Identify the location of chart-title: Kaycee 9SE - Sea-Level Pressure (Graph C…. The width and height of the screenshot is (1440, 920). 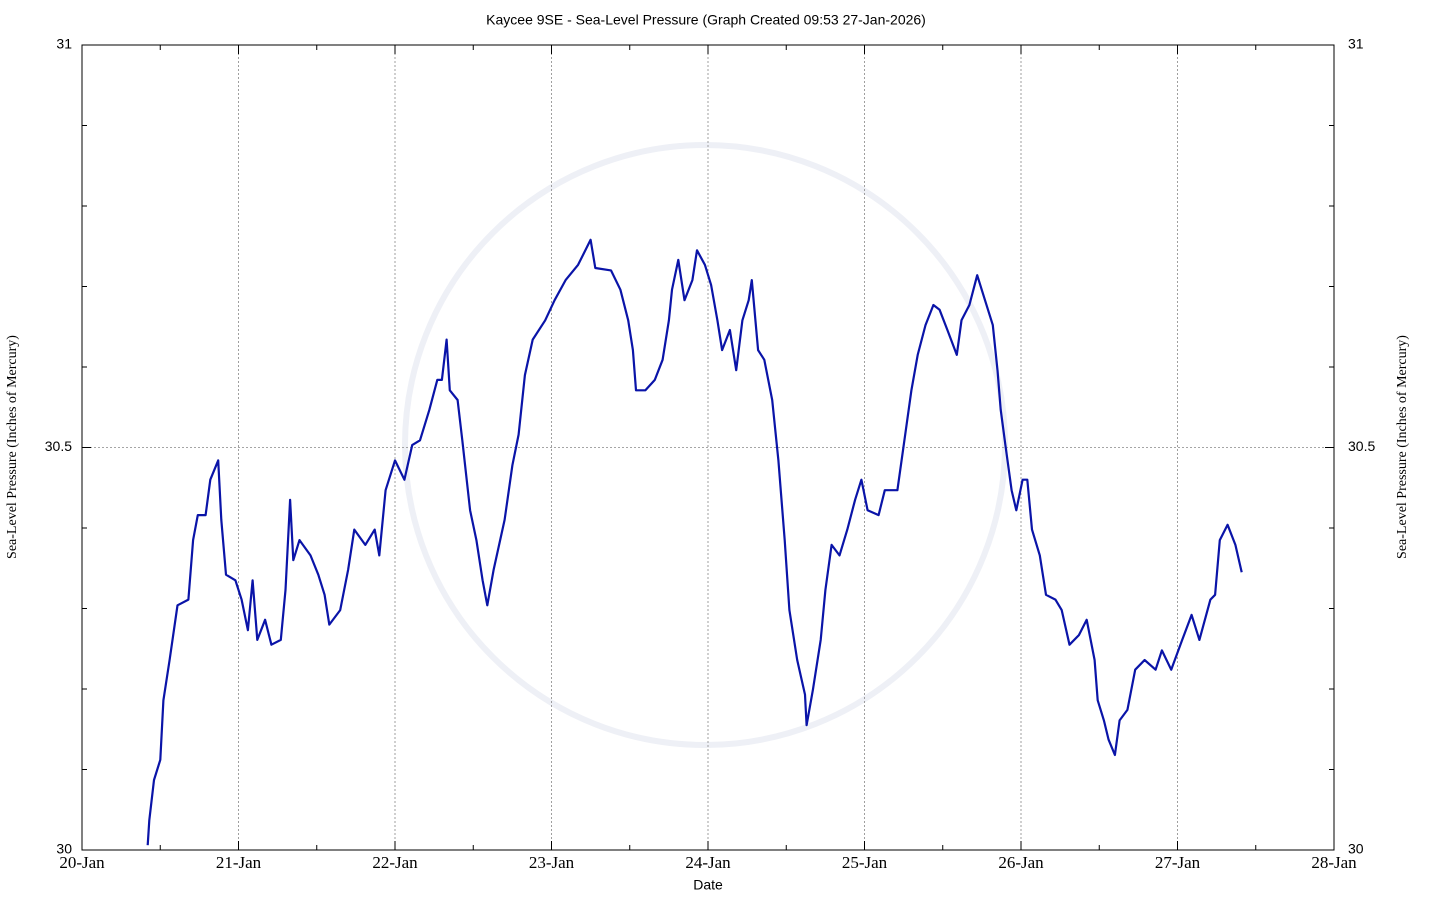
(706, 20).